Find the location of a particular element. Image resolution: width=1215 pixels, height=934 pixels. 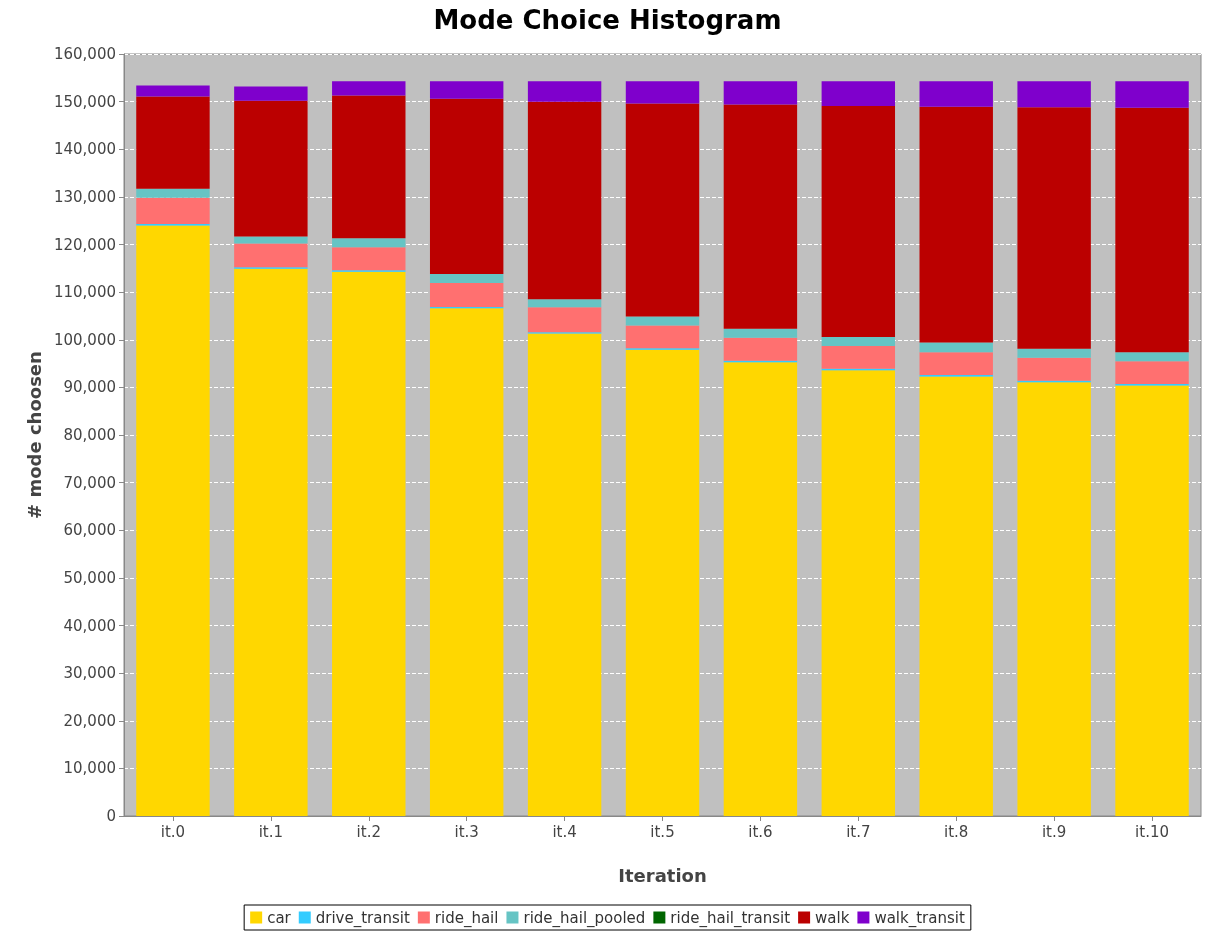

y-tick-label: 20,000 is located at coordinates (89, 720).